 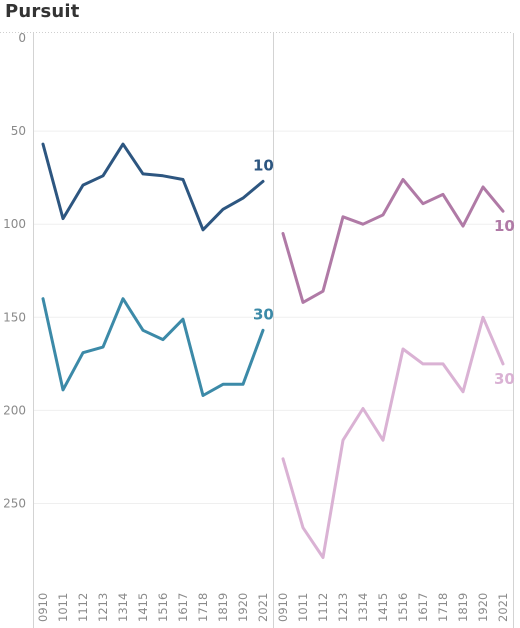 I want to click on y-tick-label: 200, so click(x=14, y=410).